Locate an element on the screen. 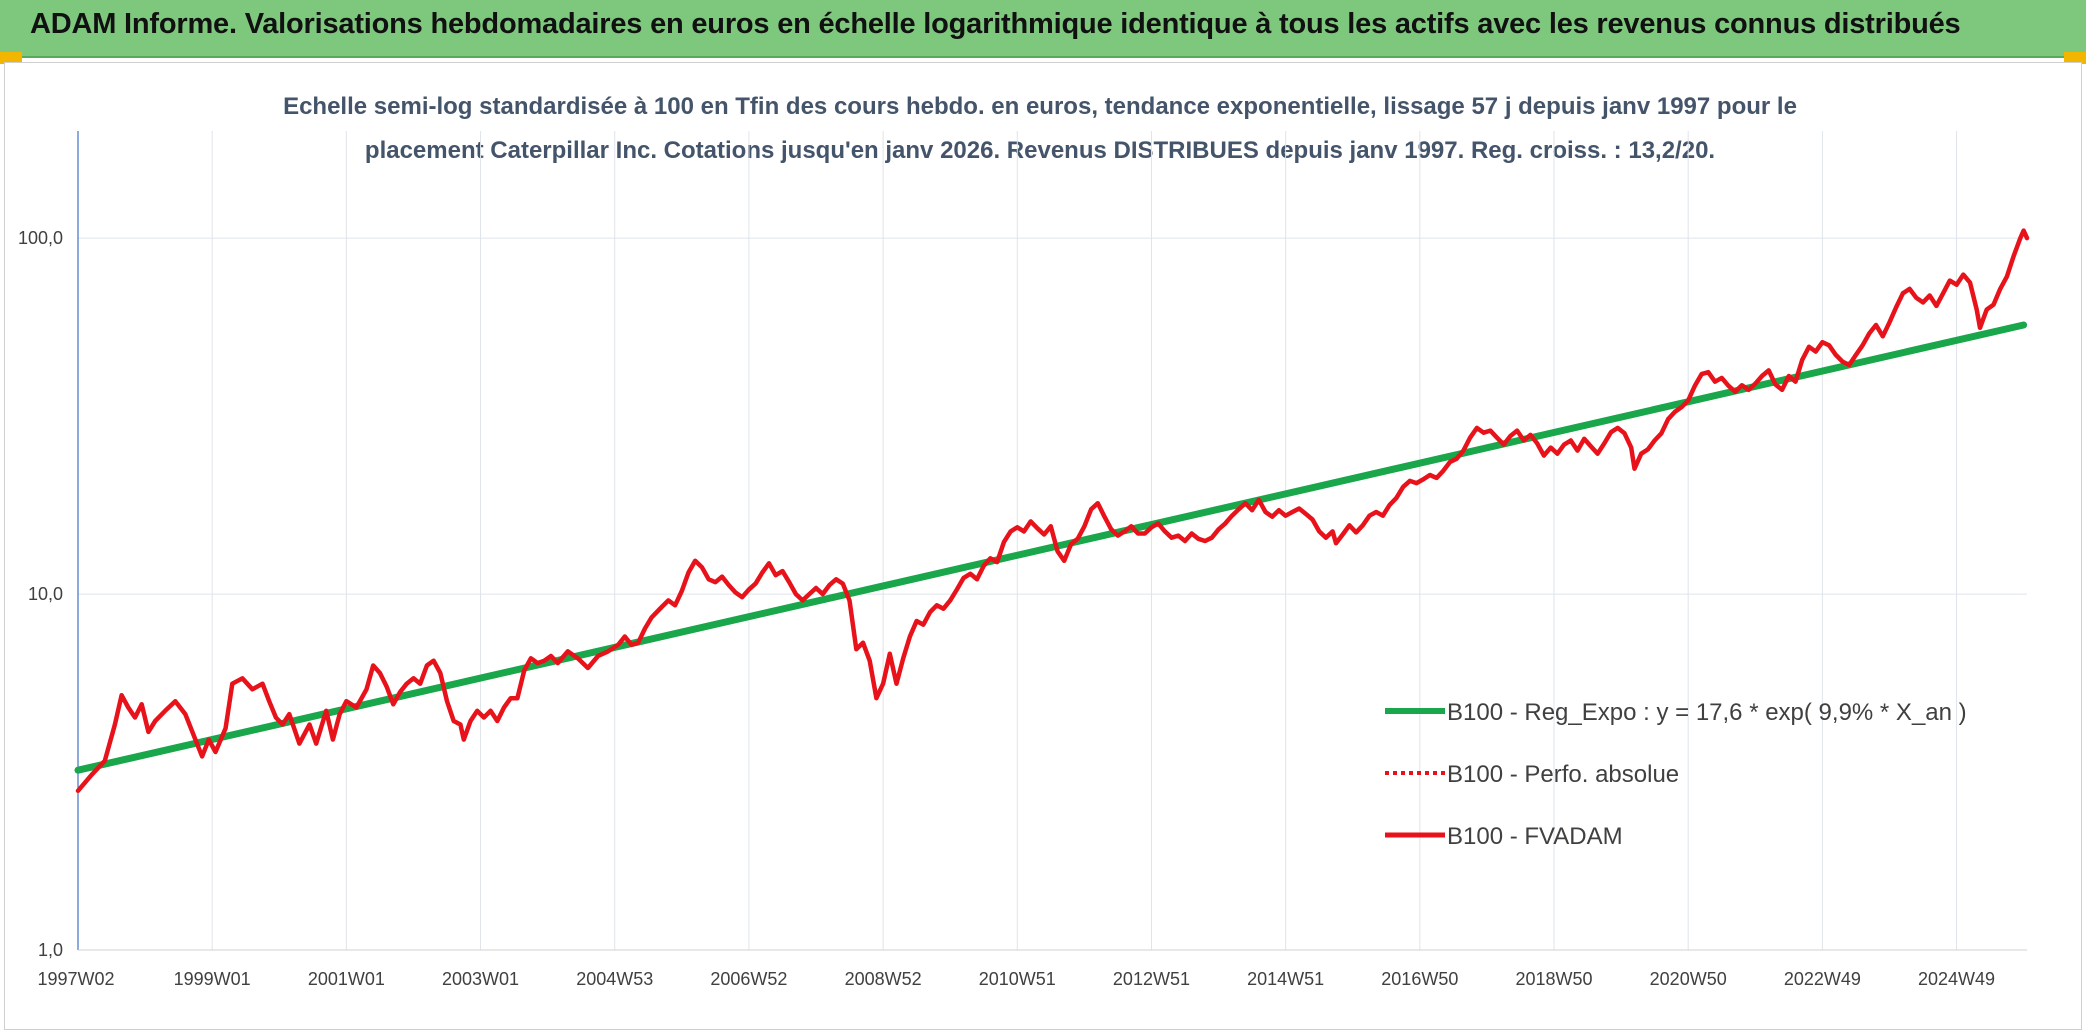 This screenshot has width=2086, height=1033. y-tick-label: 1,0 is located at coordinates (50, 950).